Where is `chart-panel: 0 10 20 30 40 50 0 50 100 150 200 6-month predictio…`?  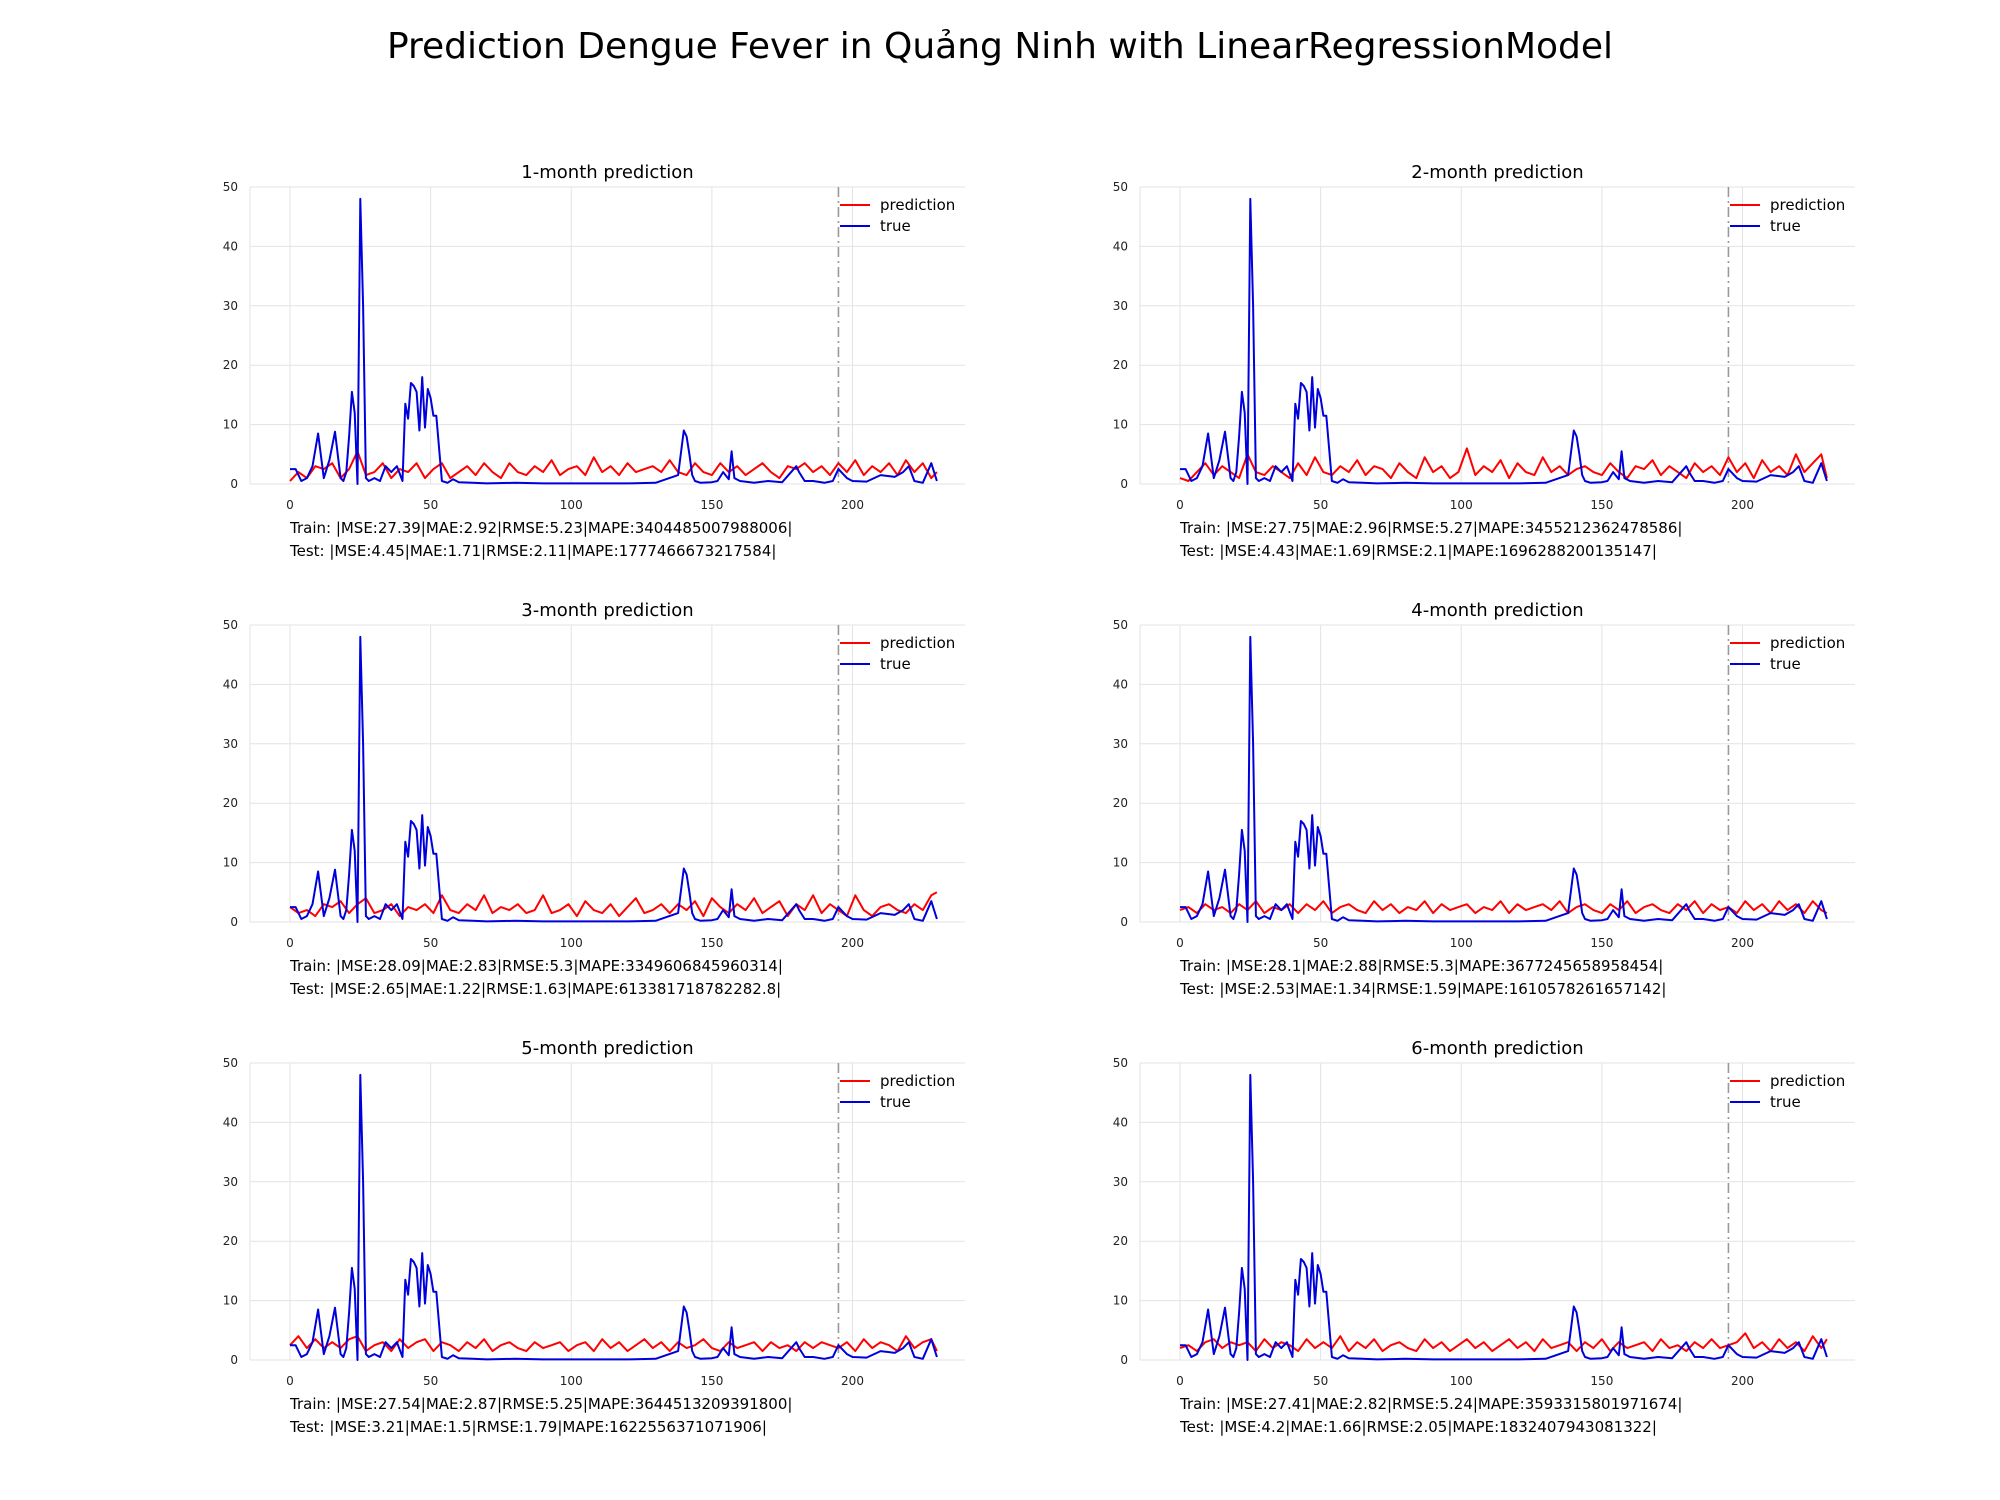
chart-panel: 0 10 20 30 40 50 0 50 100 150 200 6-month predictio… is located at coordinates (1484, 1213).